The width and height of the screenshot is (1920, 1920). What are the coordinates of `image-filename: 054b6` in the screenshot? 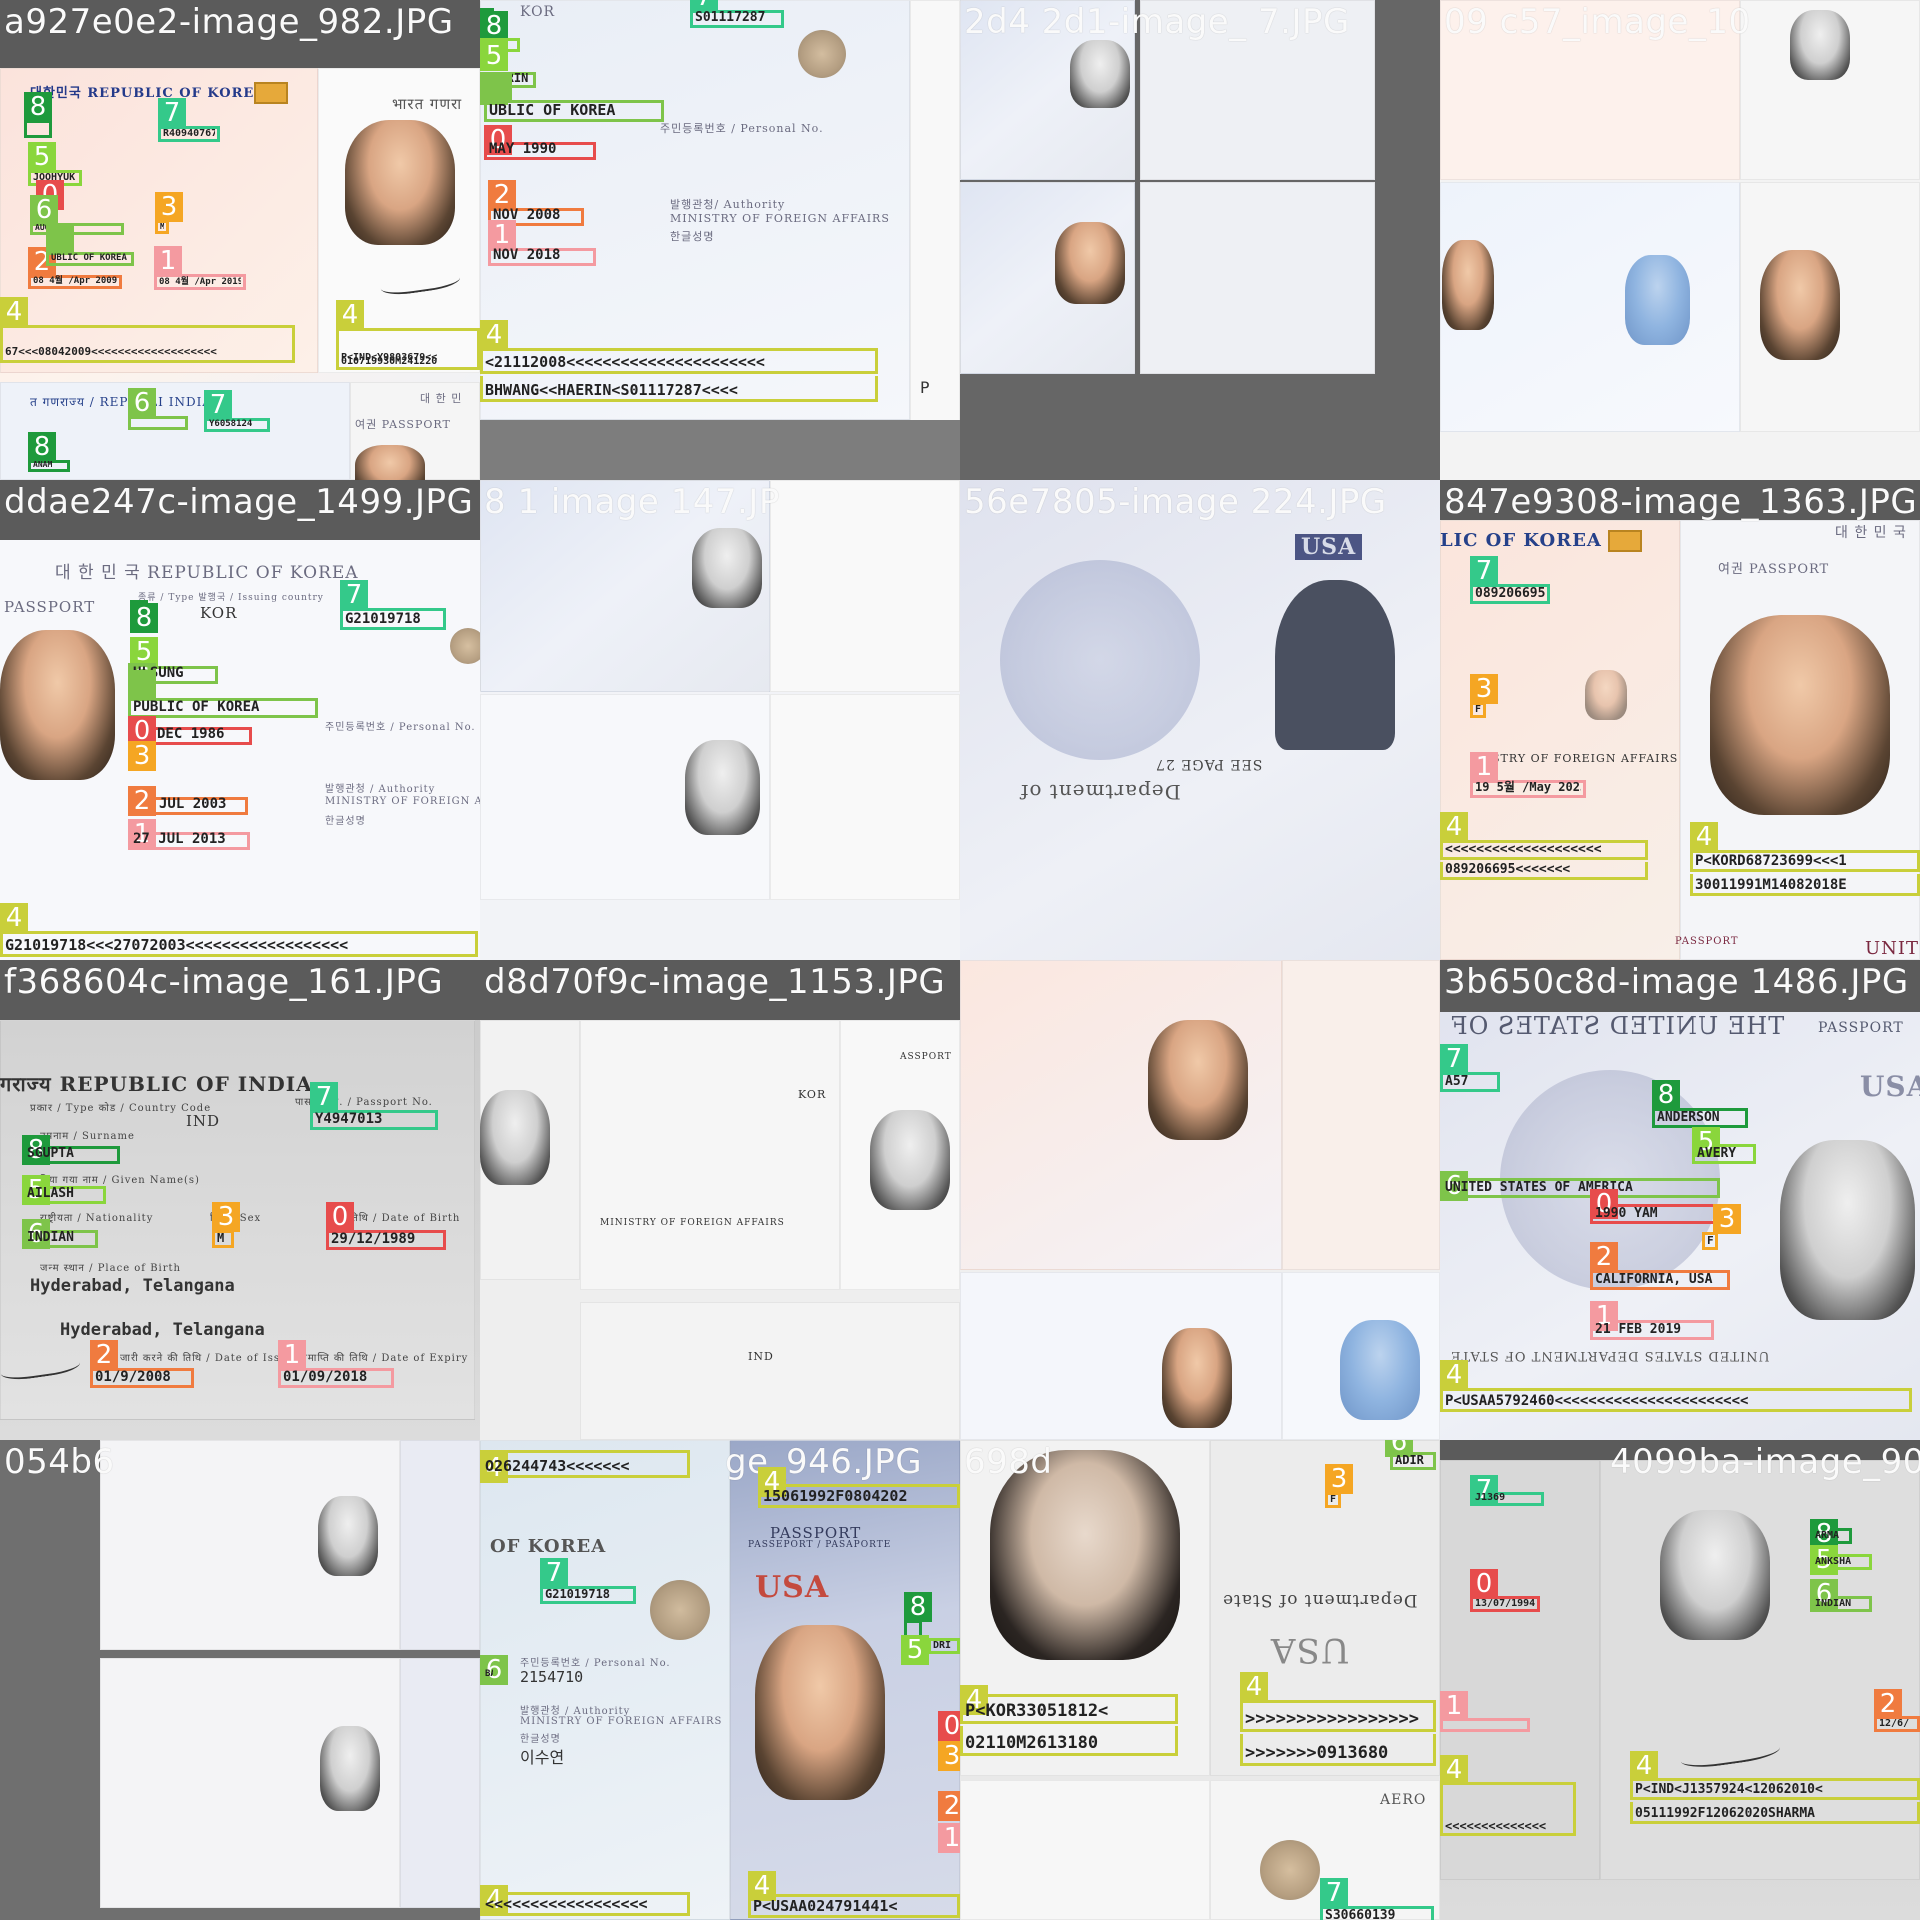 It's located at (59, 1462).